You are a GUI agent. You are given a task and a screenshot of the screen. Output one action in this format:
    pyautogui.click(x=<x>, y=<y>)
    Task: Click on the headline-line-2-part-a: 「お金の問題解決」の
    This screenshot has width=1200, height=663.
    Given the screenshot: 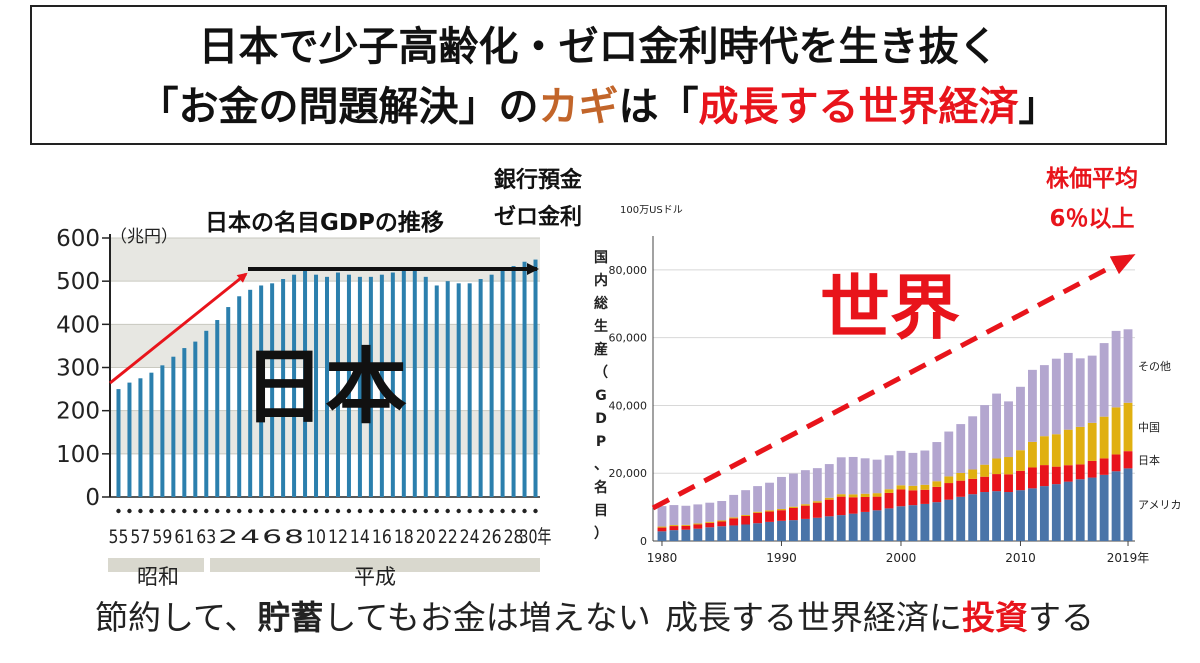 What is the action you would take?
    pyautogui.click(x=338, y=107)
    